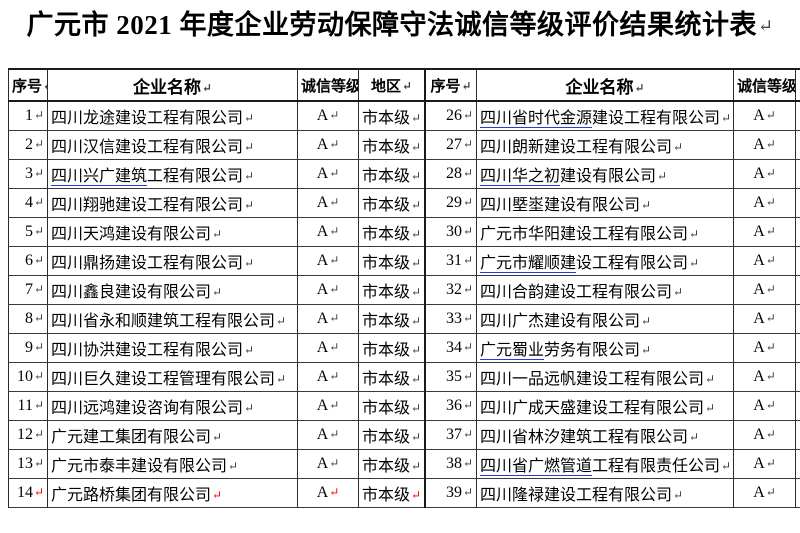  What do you see at coordinates (172, 464) in the screenshot?
I see `cell-company-left: 广元市泰丰建设有限公司↵` at bounding box center [172, 464].